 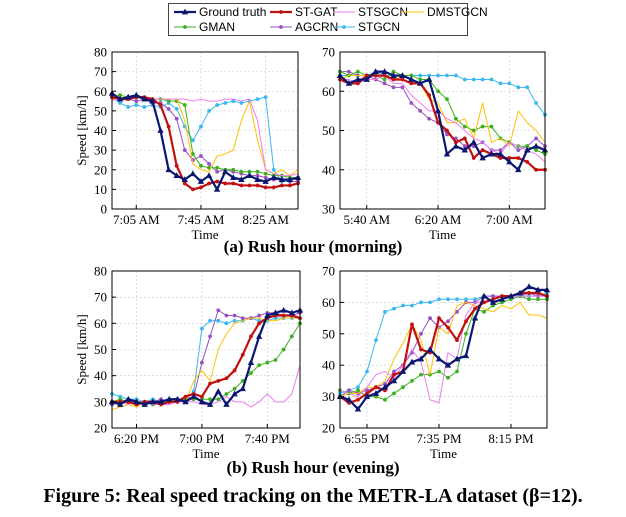 I want to click on y-tick-label: 70, so click(x=100, y=297).